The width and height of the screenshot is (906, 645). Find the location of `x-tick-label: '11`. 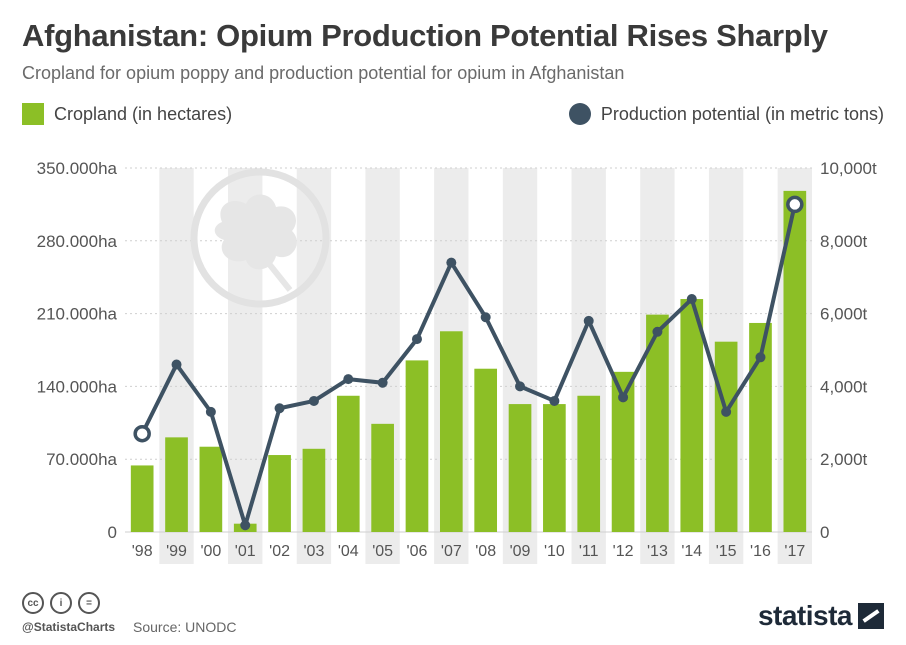

x-tick-label: '11 is located at coordinates (589, 551).